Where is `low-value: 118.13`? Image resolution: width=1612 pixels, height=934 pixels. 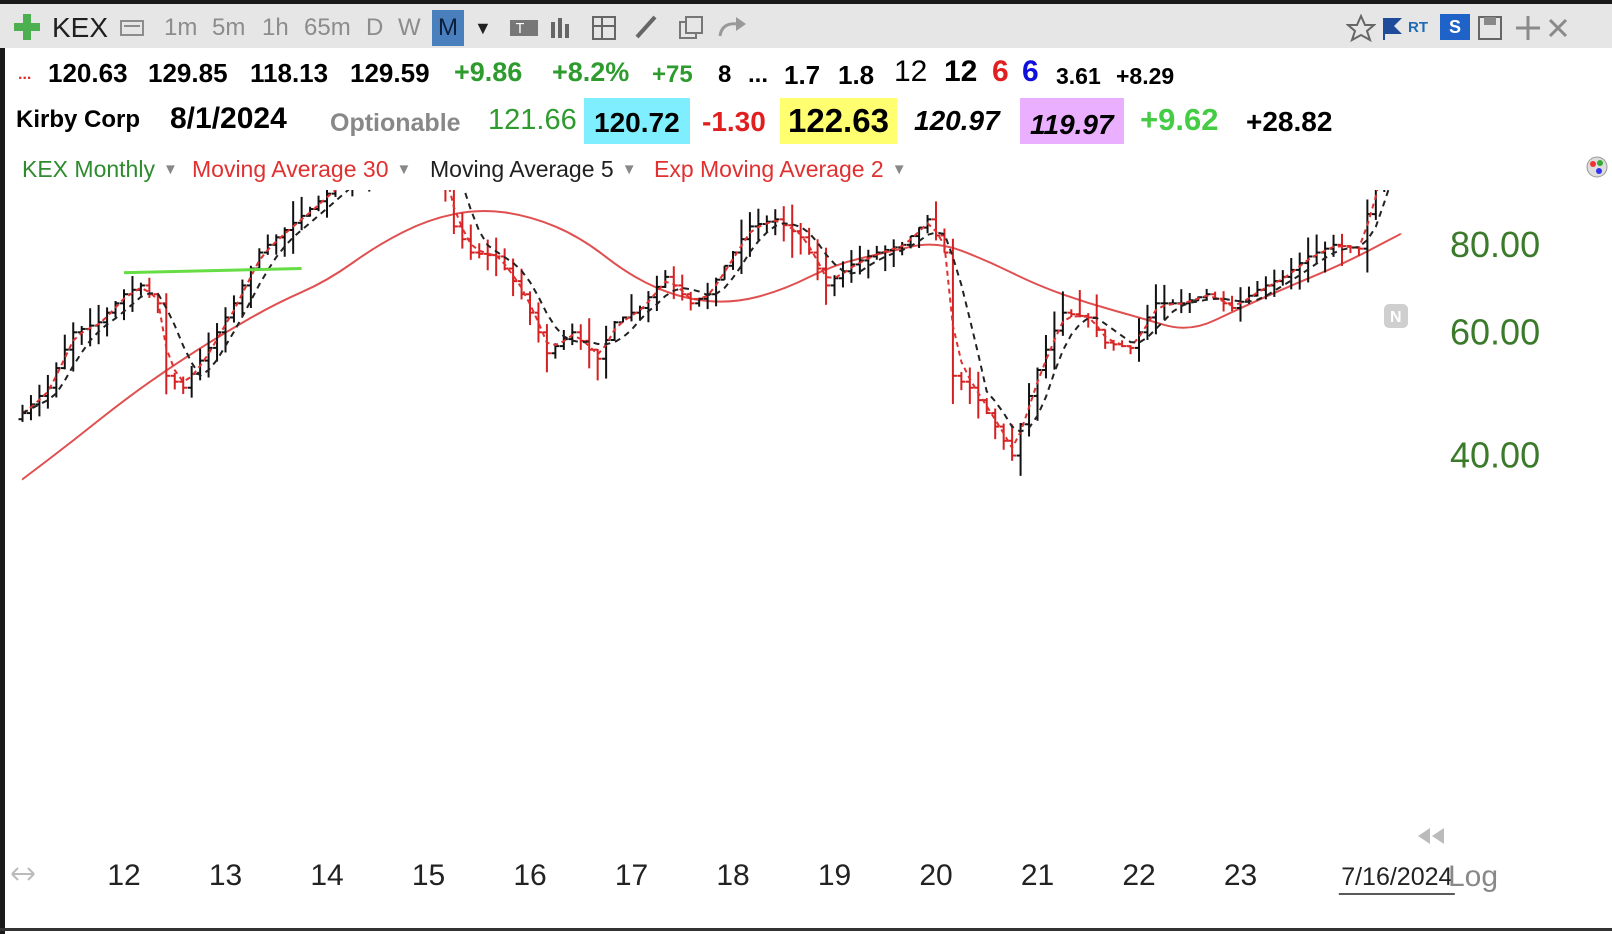 low-value: 118.13 is located at coordinates (289, 73).